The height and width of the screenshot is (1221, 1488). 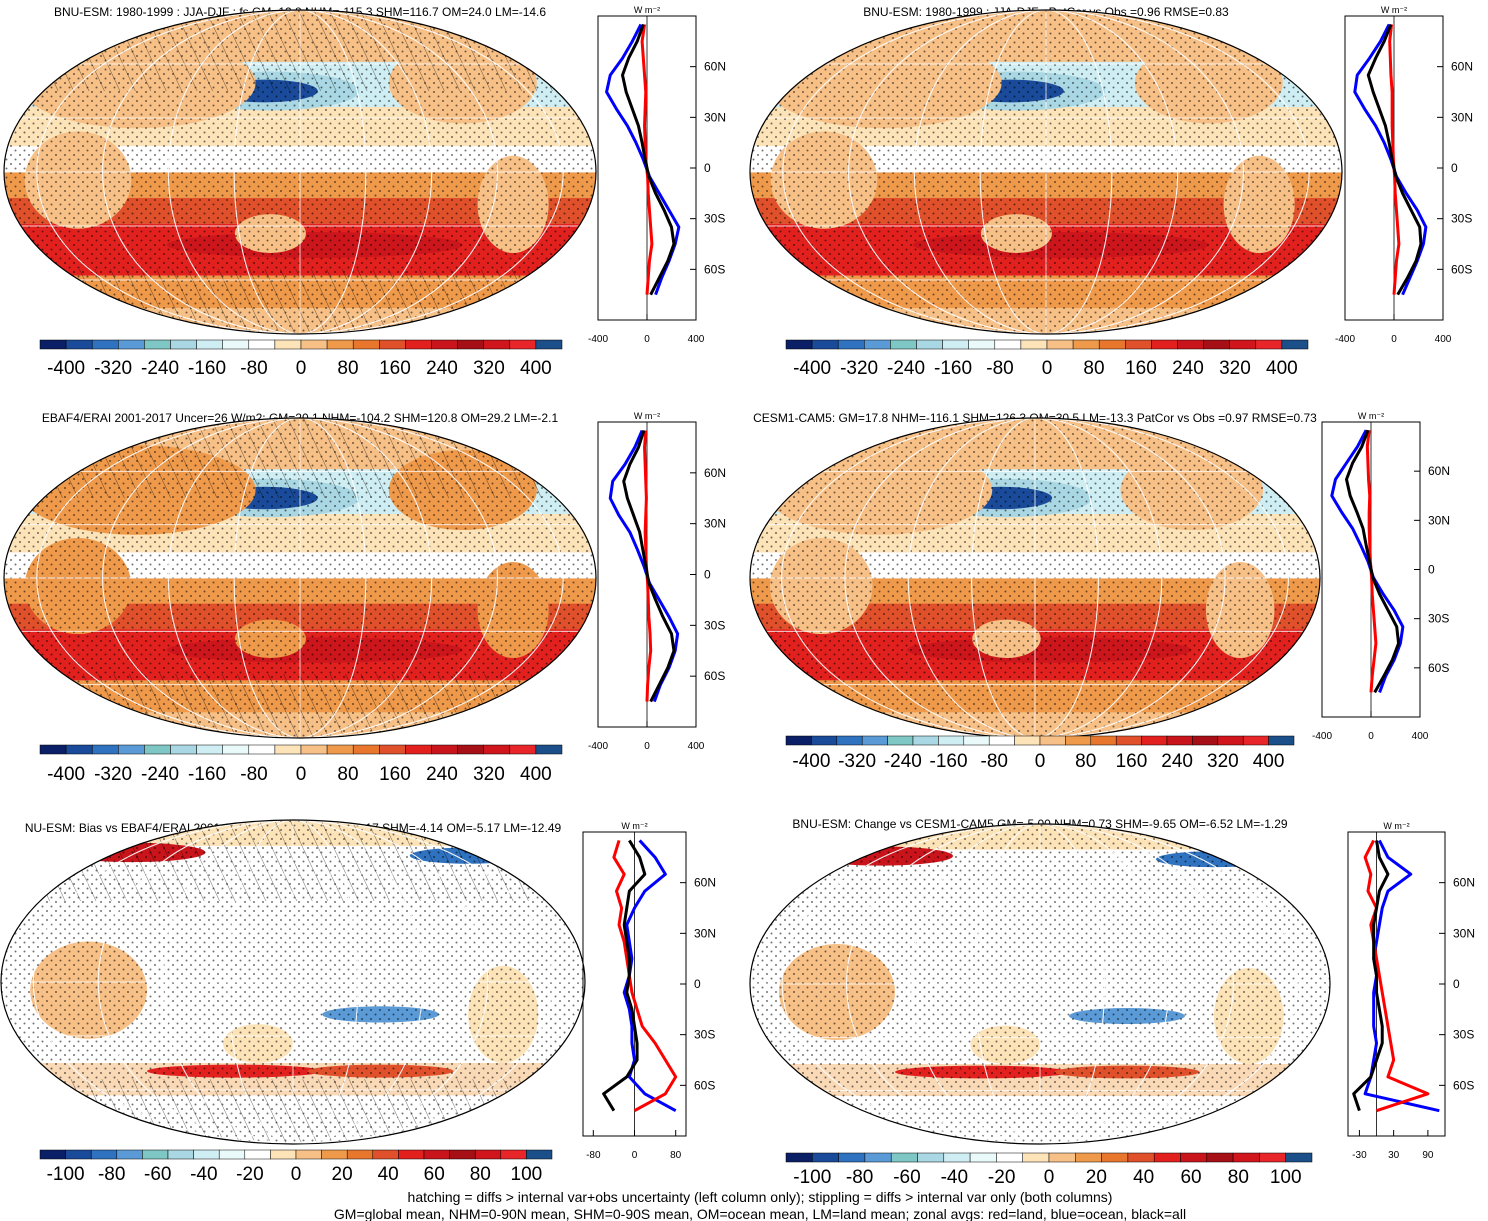 What do you see at coordinates (657, 175) in the screenshot?
I see `zonal-profile: W m⁻² -400 0 400 60N 30N 0 30S 60S` at bounding box center [657, 175].